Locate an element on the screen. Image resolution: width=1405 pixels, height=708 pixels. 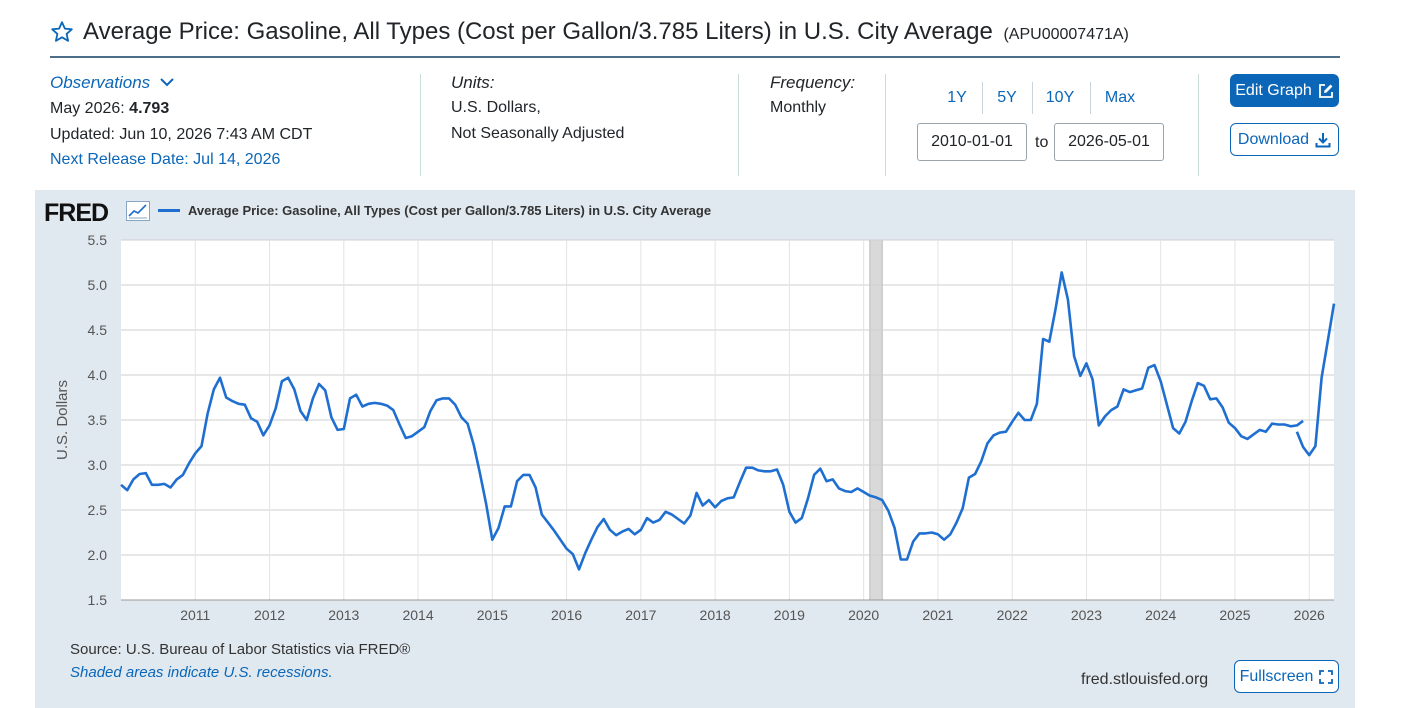
range-max-button: Max is located at coordinates (1120, 97).